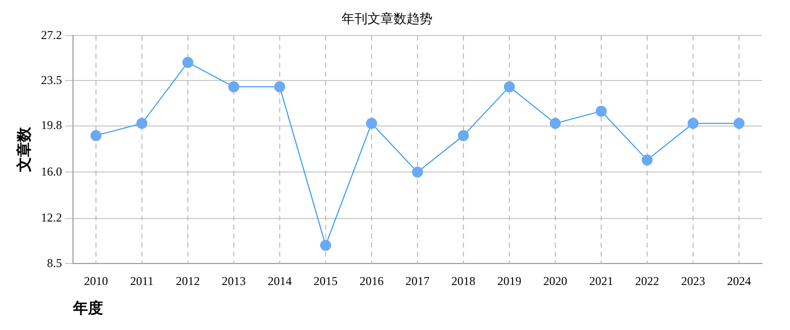 The width and height of the screenshot is (790, 330). I want to click on x-tick-label: 2017, so click(418, 281).